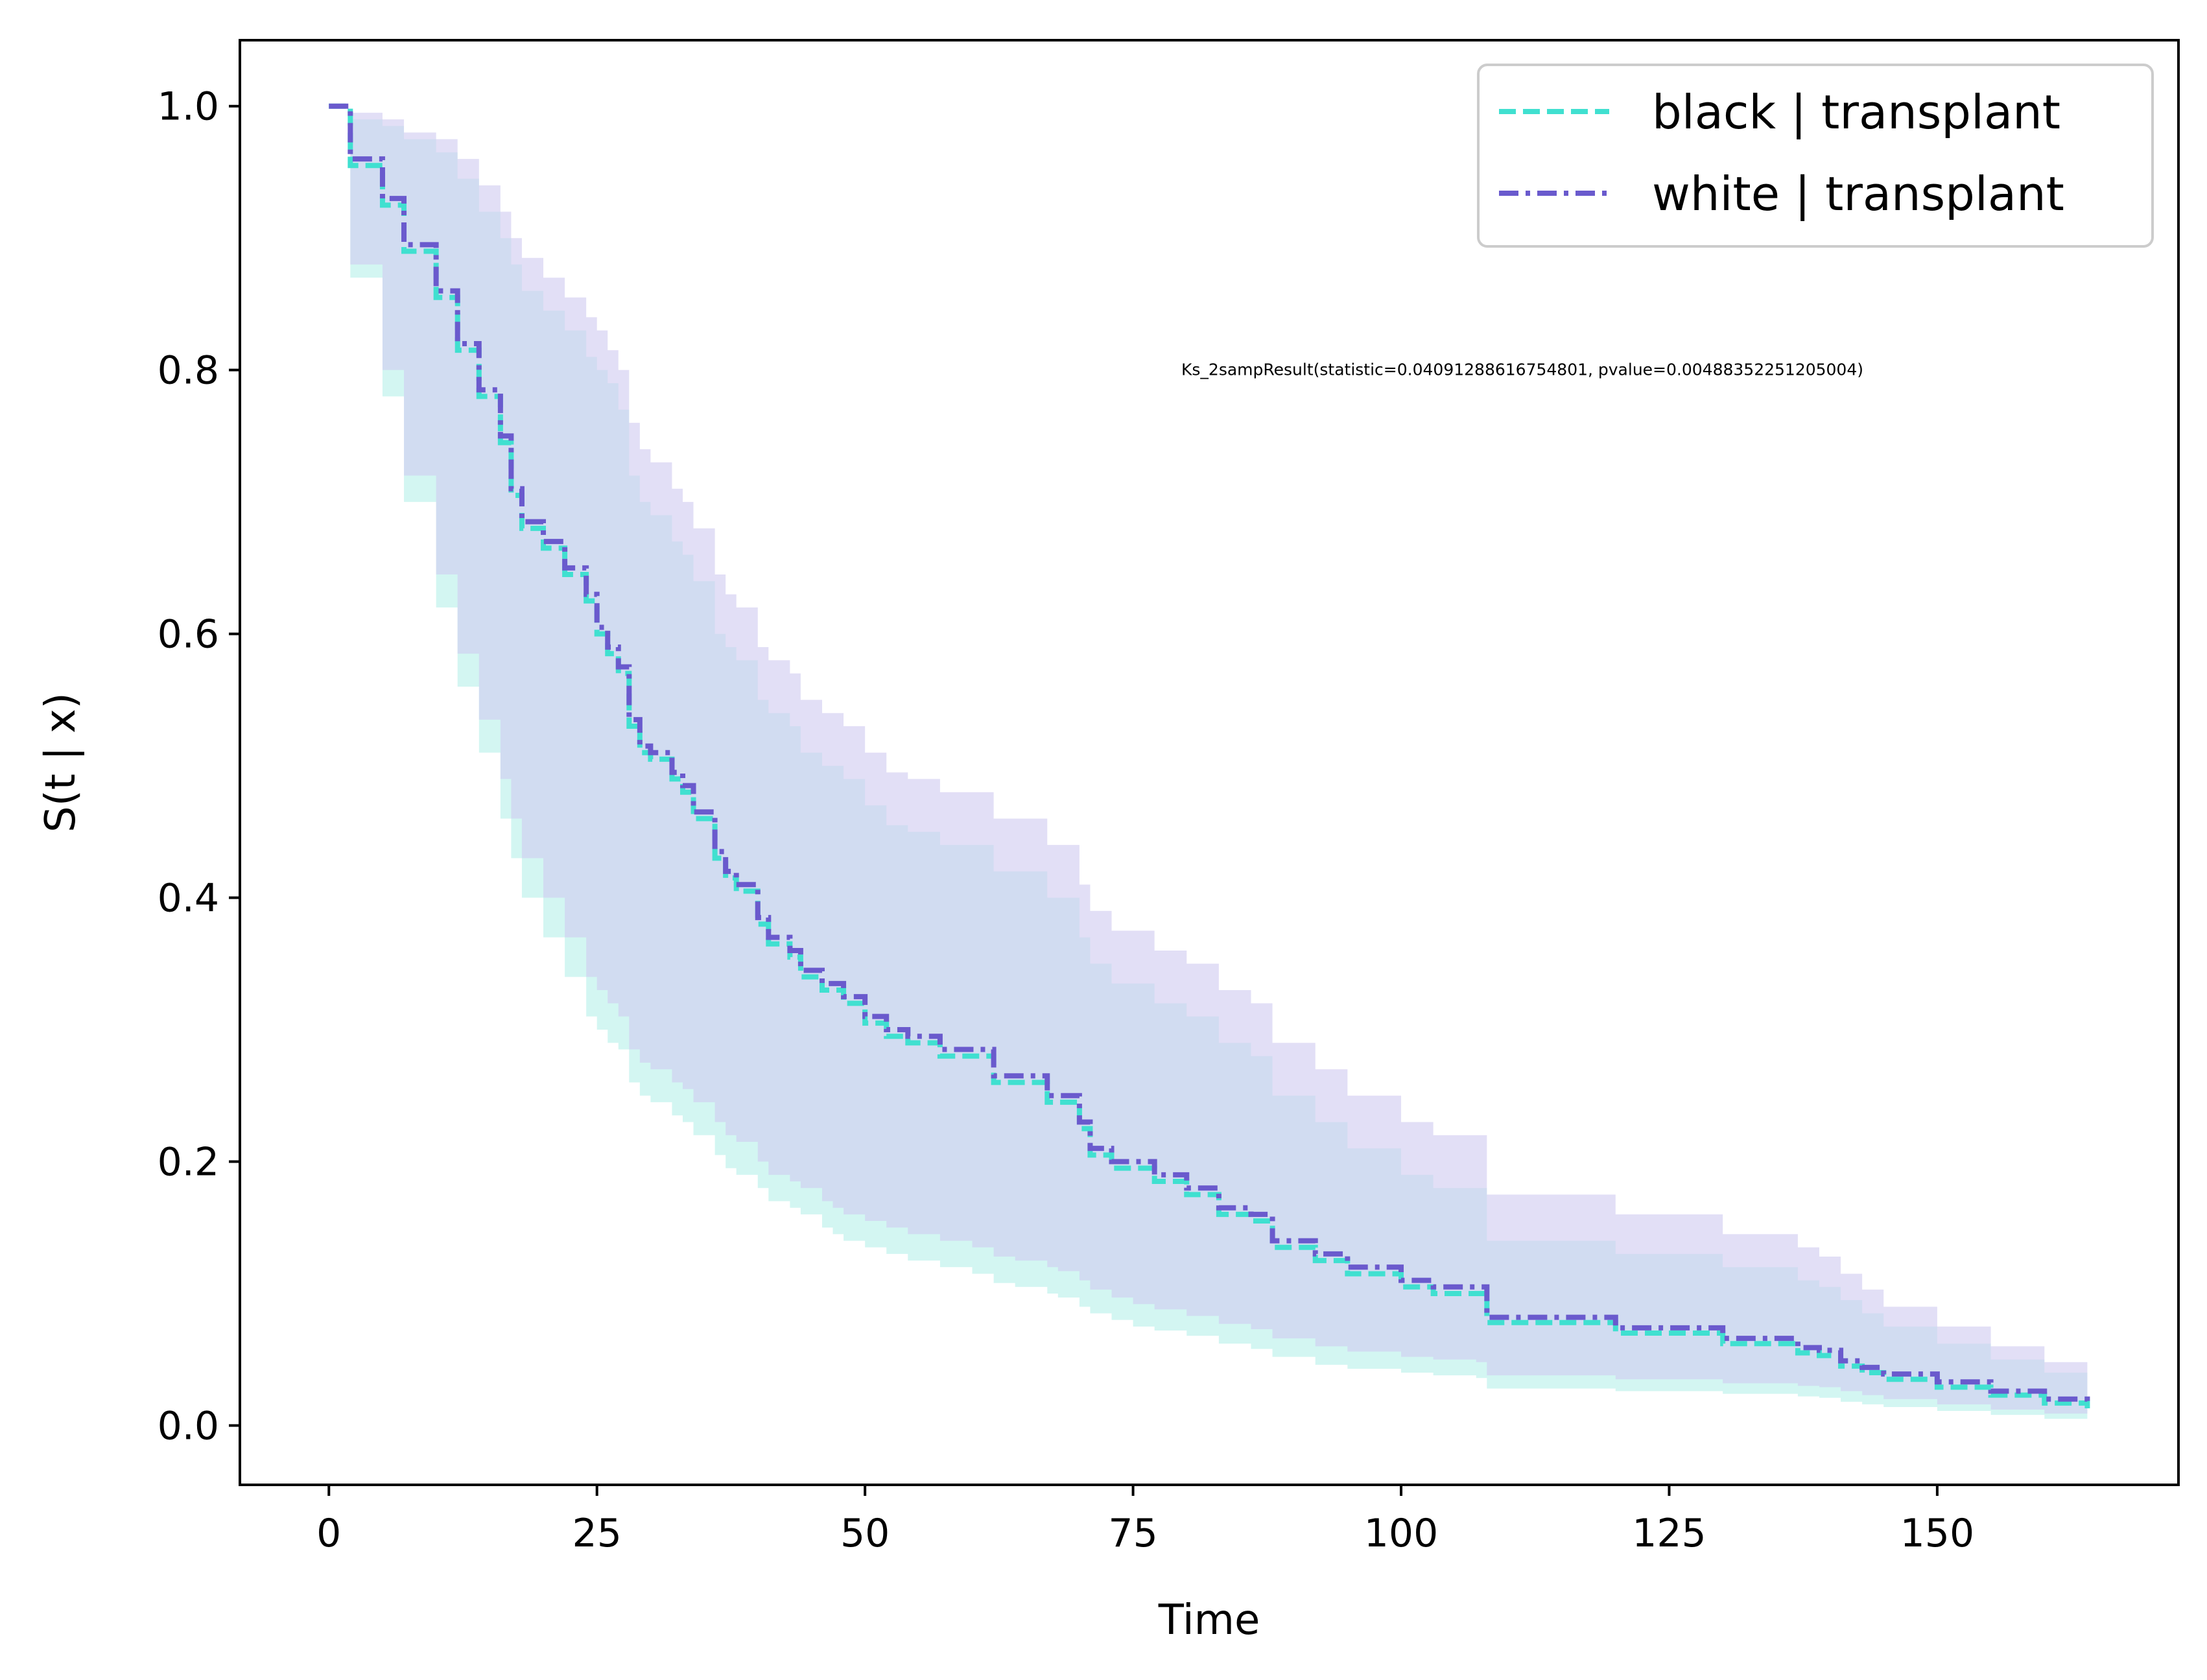  I want to click on x-axis-ticks: 0 25 50 75 100 125 150, so click(1145, 1521).